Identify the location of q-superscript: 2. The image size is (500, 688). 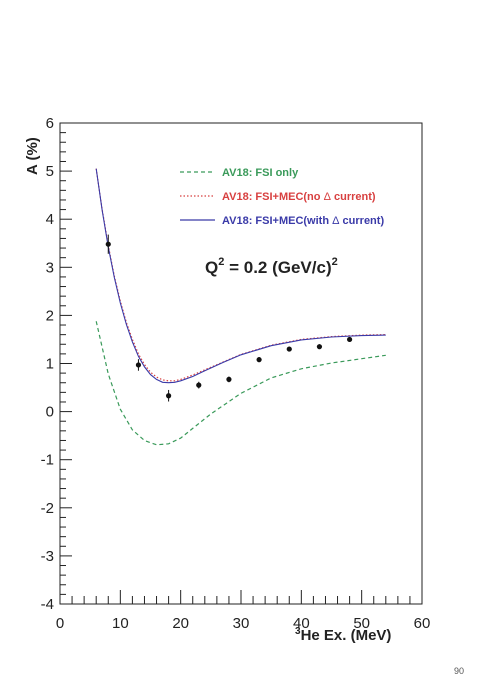
(221, 262).